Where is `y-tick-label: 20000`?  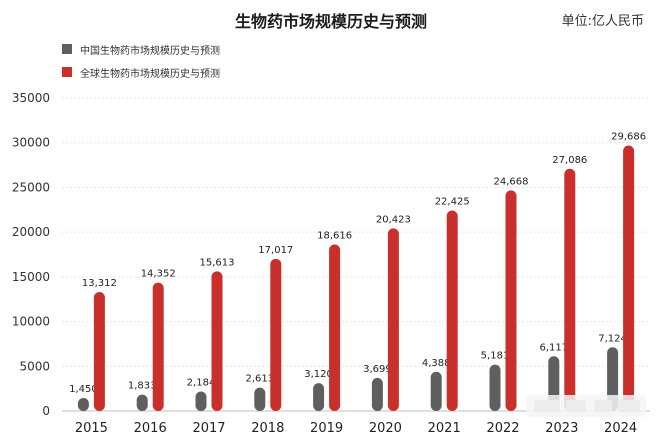
y-tick-label: 20000 is located at coordinates (31, 232).